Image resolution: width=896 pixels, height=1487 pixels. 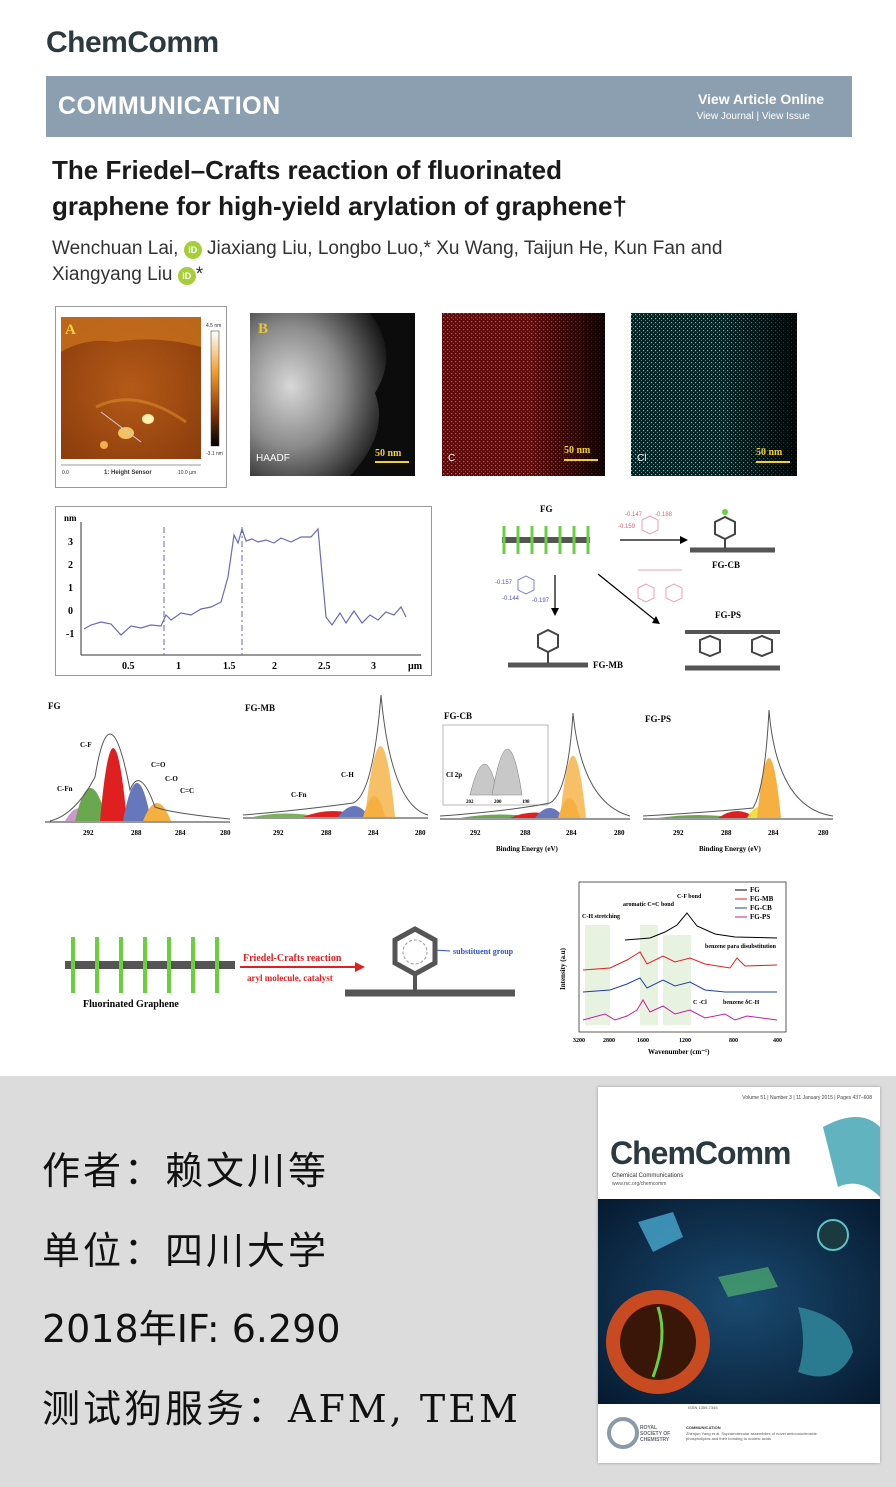 What do you see at coordinates (278, 833) in the screenshot?
I see `xps-fgmb-tick-292: 292` at bounding box center [278, 833].